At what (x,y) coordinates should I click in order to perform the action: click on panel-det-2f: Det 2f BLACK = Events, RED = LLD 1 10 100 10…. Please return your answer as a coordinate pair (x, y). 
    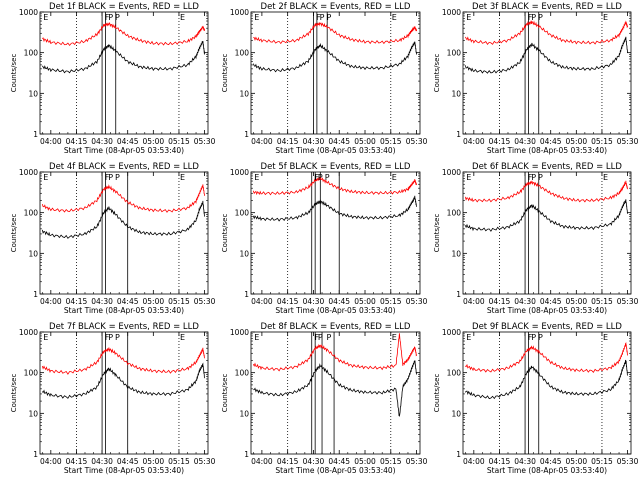
    Looking at the image, I should click on (324, 78).